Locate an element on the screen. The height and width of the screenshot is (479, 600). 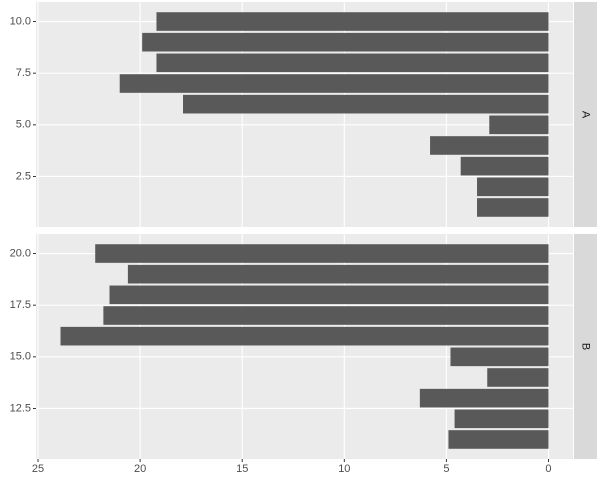
y-tick-label: 17.5 is located at coordinates (20, 305).